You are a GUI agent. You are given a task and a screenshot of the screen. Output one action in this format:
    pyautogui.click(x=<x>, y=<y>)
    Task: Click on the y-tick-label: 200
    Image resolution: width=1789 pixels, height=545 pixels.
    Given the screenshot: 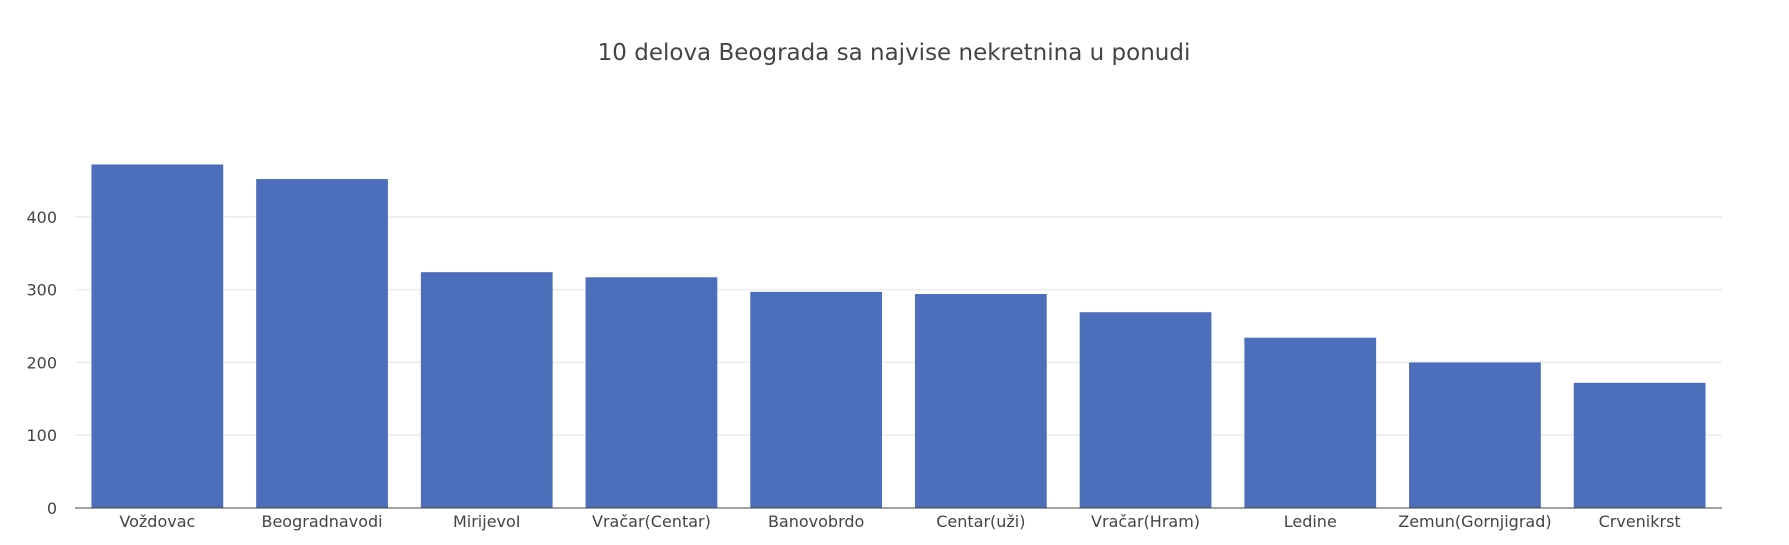 What is the action you would take?
    pyautogui.click(x=41, y=362)
    